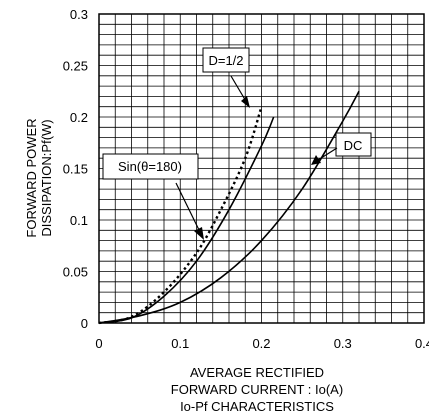 The height and width of the screenshot is (417, 429). I want to click on arrowhead-dc, so click(316, 160).